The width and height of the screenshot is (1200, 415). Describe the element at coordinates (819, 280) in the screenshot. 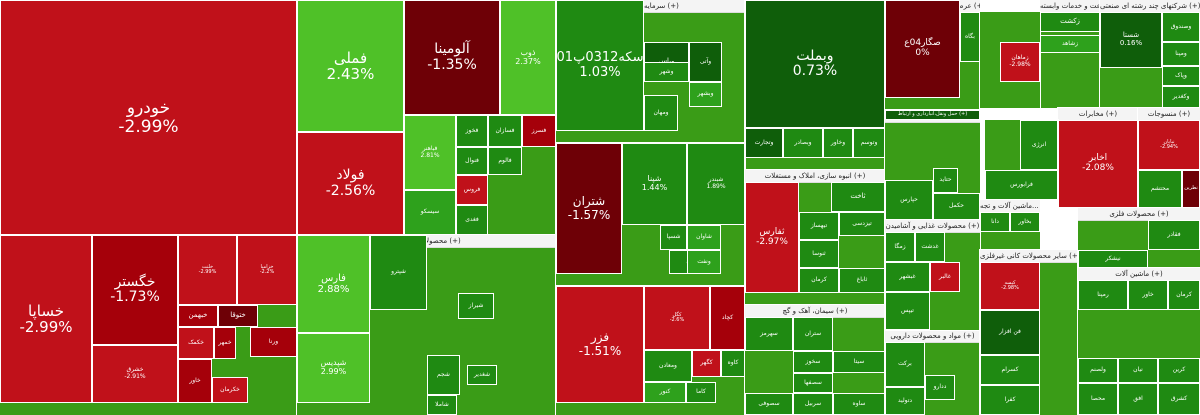

I see `stock-tile-کرمان: کرمان` at that location.